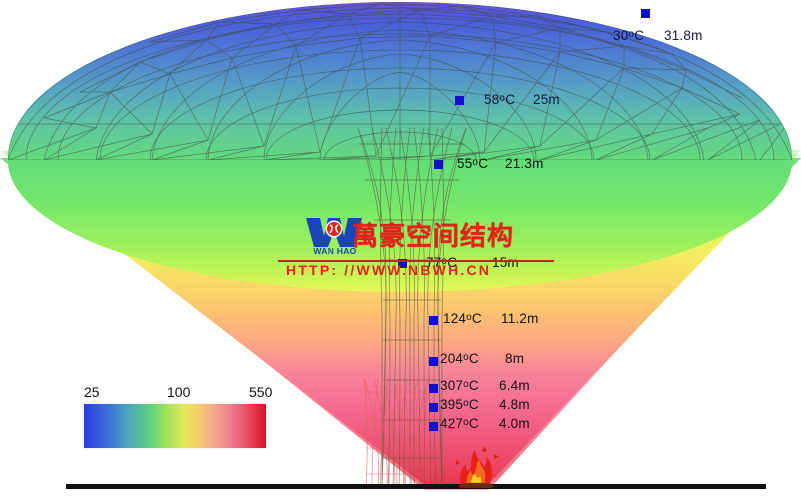 The height and width of the screenshot is (497, 801). I want to click on probe-temperature-label: 124oC, so click(462, 318).